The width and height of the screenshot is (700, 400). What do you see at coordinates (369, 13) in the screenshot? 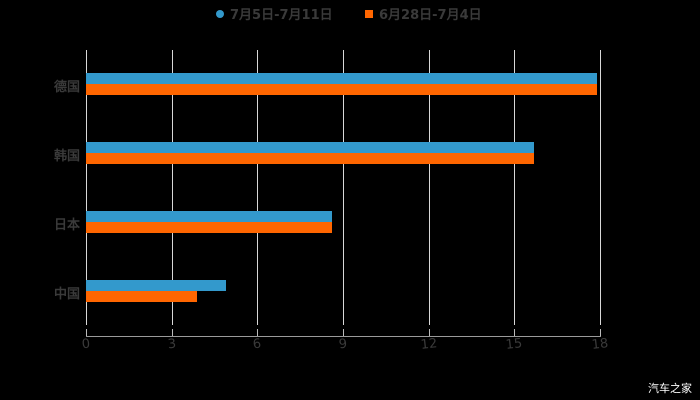
I see `legend-square-icon` at bounding box center [369, 13].